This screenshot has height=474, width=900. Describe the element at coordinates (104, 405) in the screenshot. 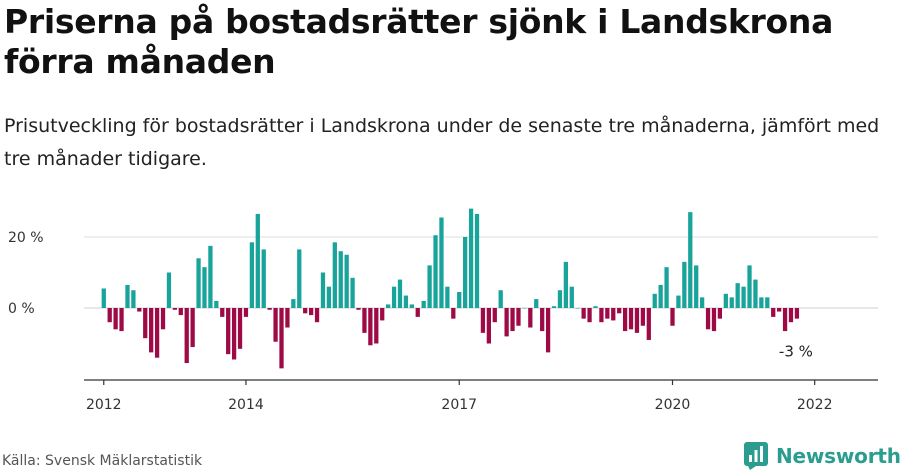

I see `x-tick-label: 2012` at that location.